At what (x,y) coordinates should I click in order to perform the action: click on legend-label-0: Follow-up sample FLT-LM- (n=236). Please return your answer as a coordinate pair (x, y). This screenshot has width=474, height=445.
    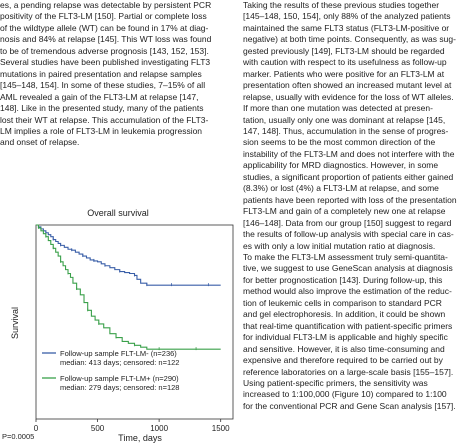
    Looking at the image, I should click on (118, 353).